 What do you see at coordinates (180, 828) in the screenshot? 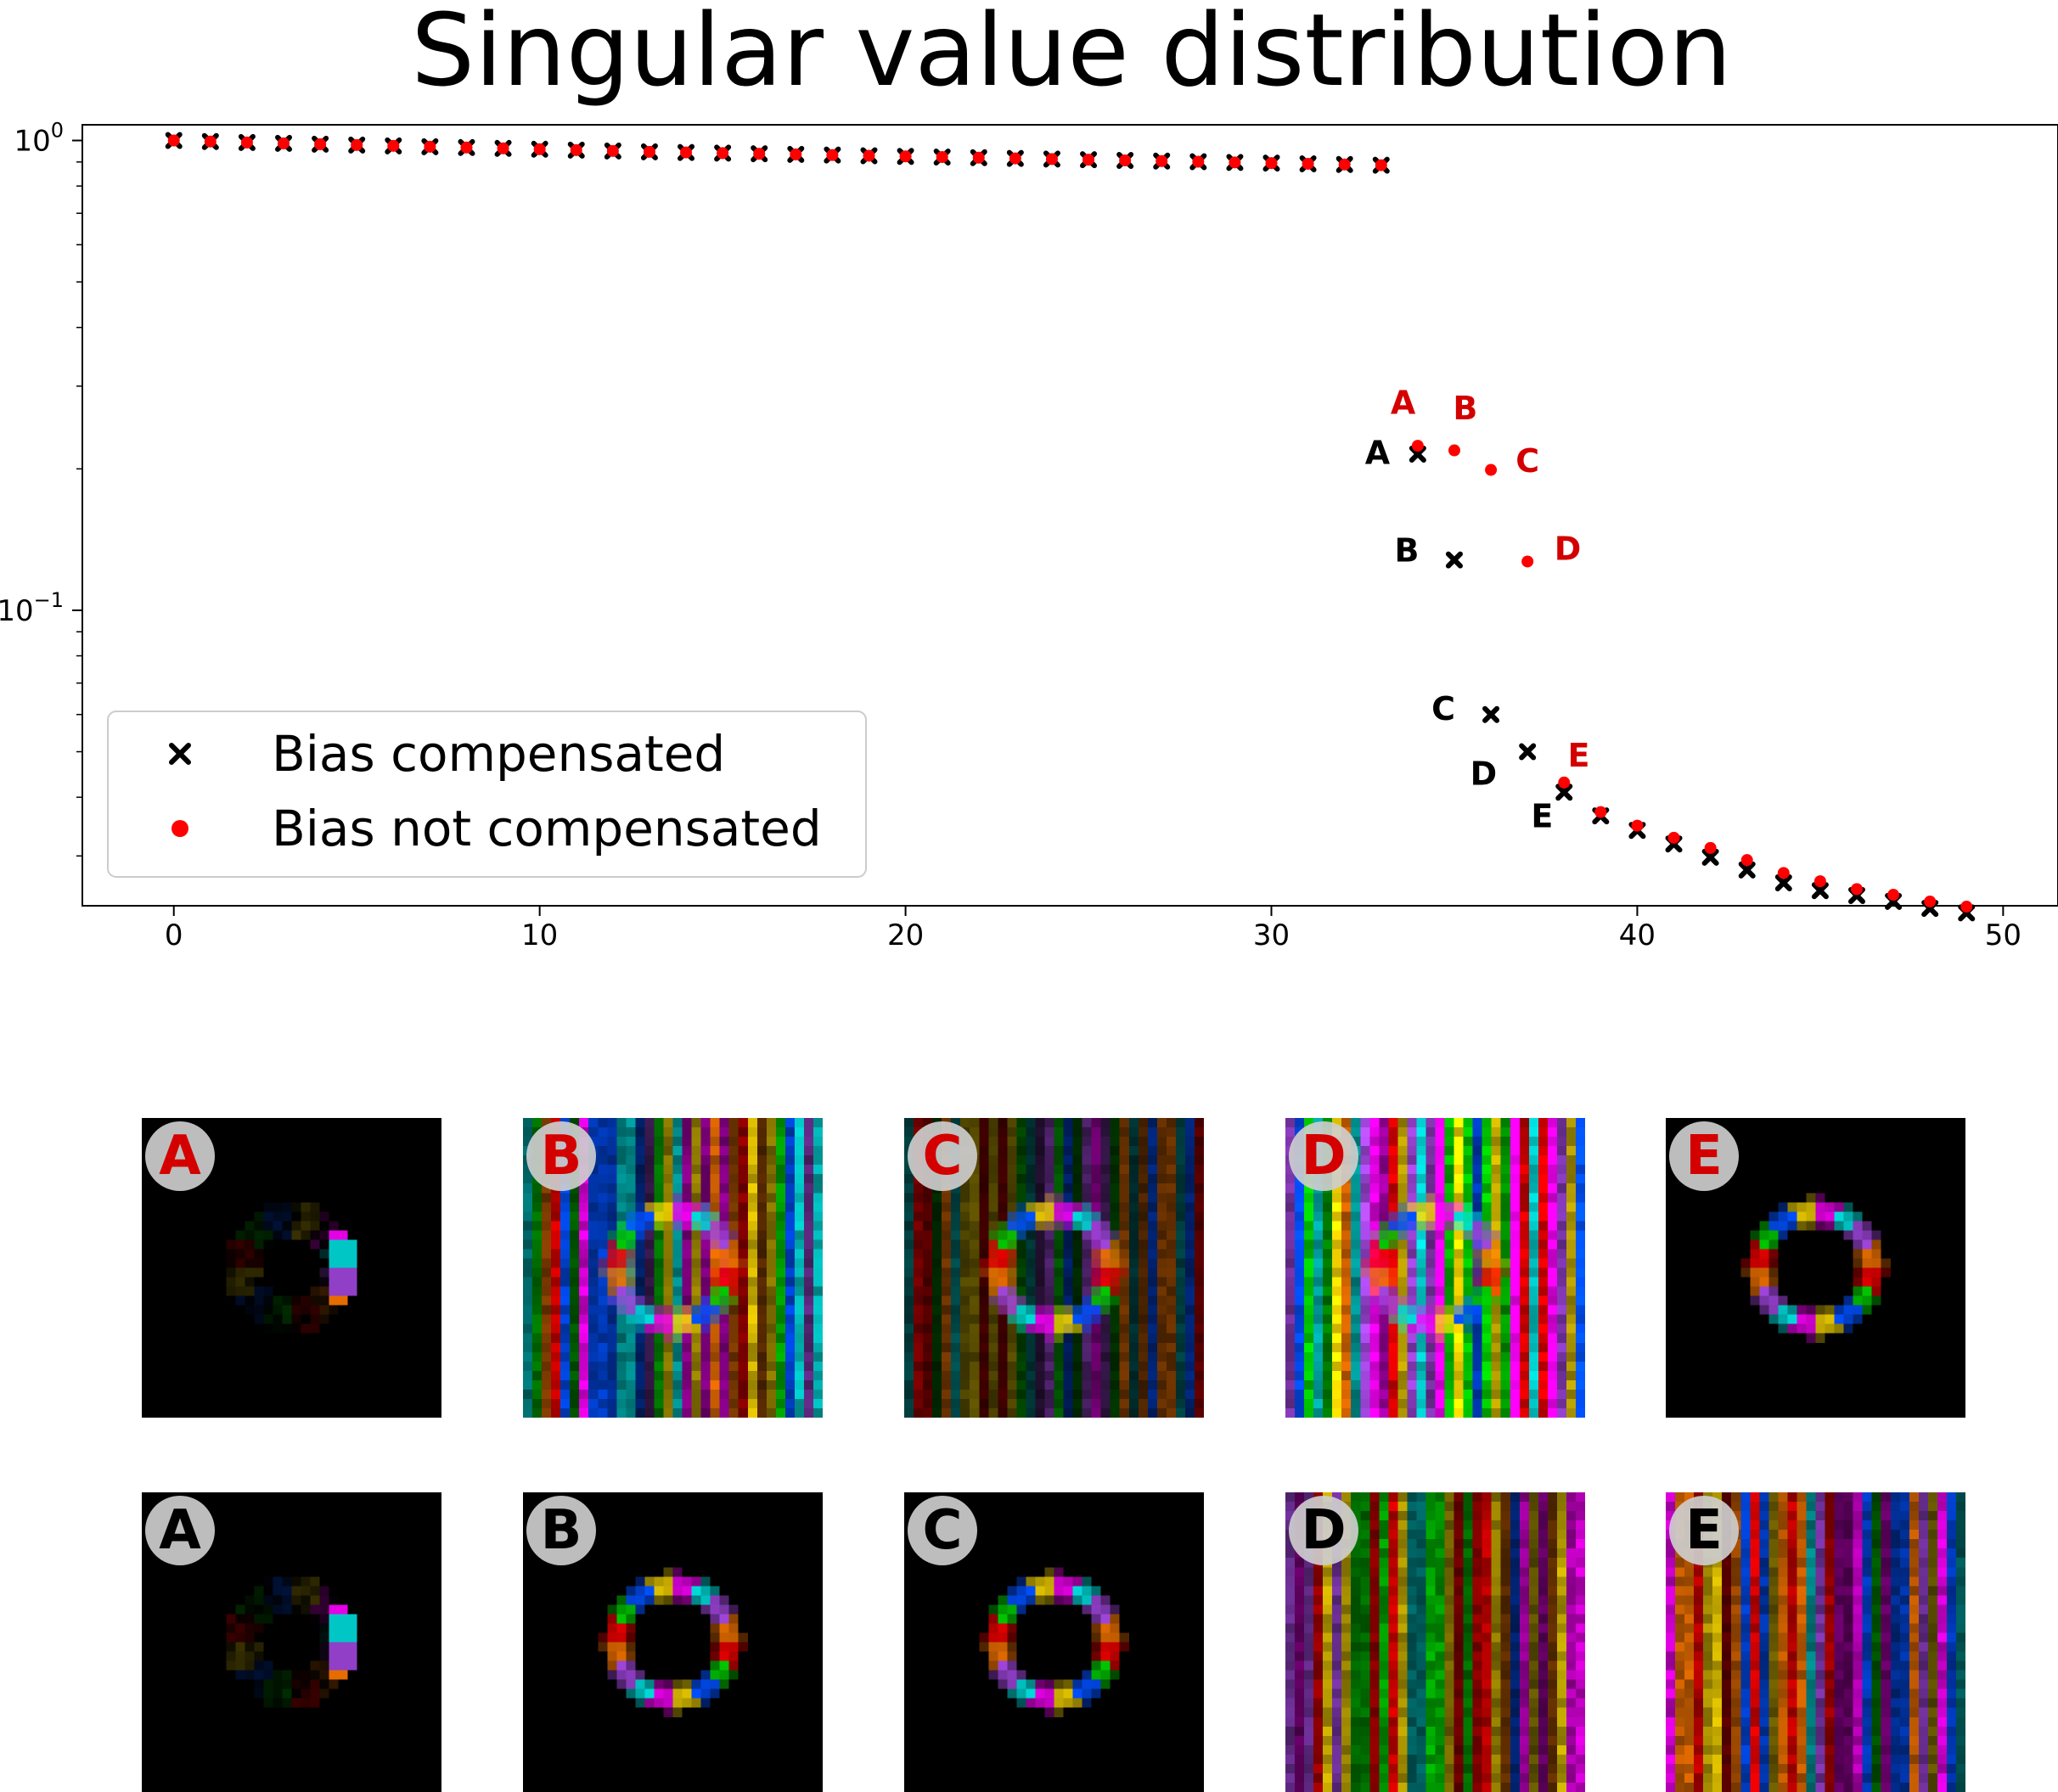
I see `legend-marker-dot` at bounding box center [180, 828].